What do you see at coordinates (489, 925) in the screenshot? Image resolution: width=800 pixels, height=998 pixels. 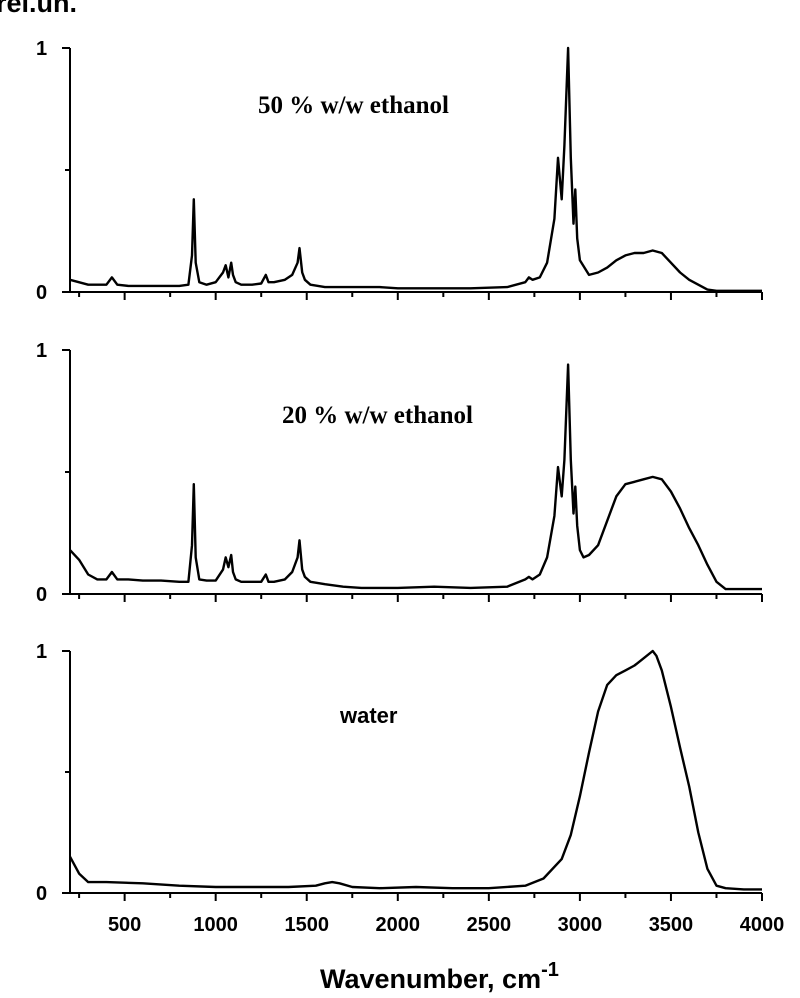 I see `x-tick-label: 2500` at bounding box center [489, 925].